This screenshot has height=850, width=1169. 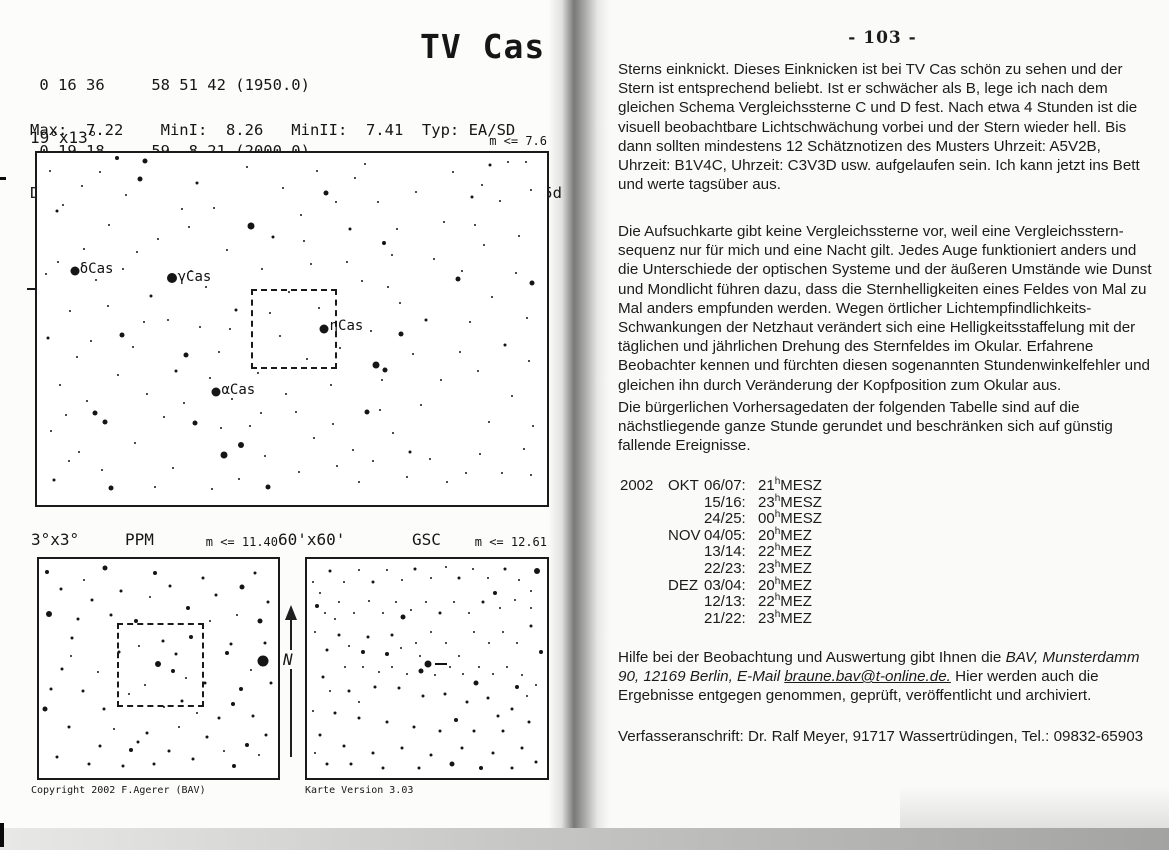 I want to click on coords-1950: 0 16 36 58 51 42 (1950.0), so click(x=170, y=85).